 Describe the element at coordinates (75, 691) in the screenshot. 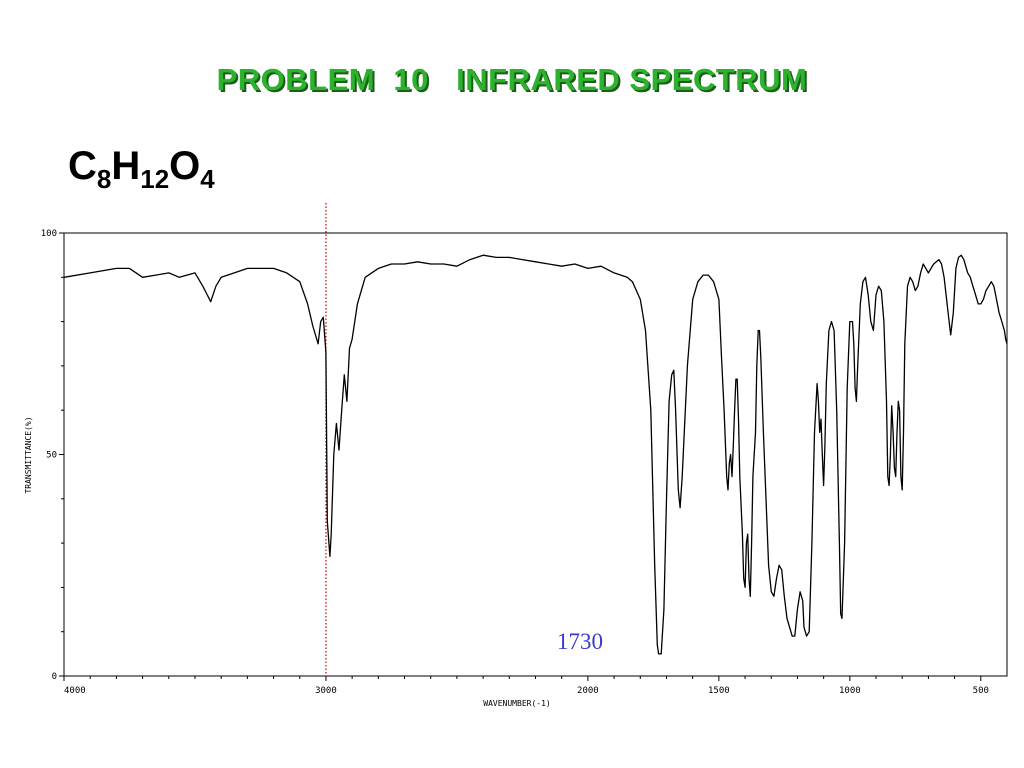

I see `x-tick-label: 4000` at that location.